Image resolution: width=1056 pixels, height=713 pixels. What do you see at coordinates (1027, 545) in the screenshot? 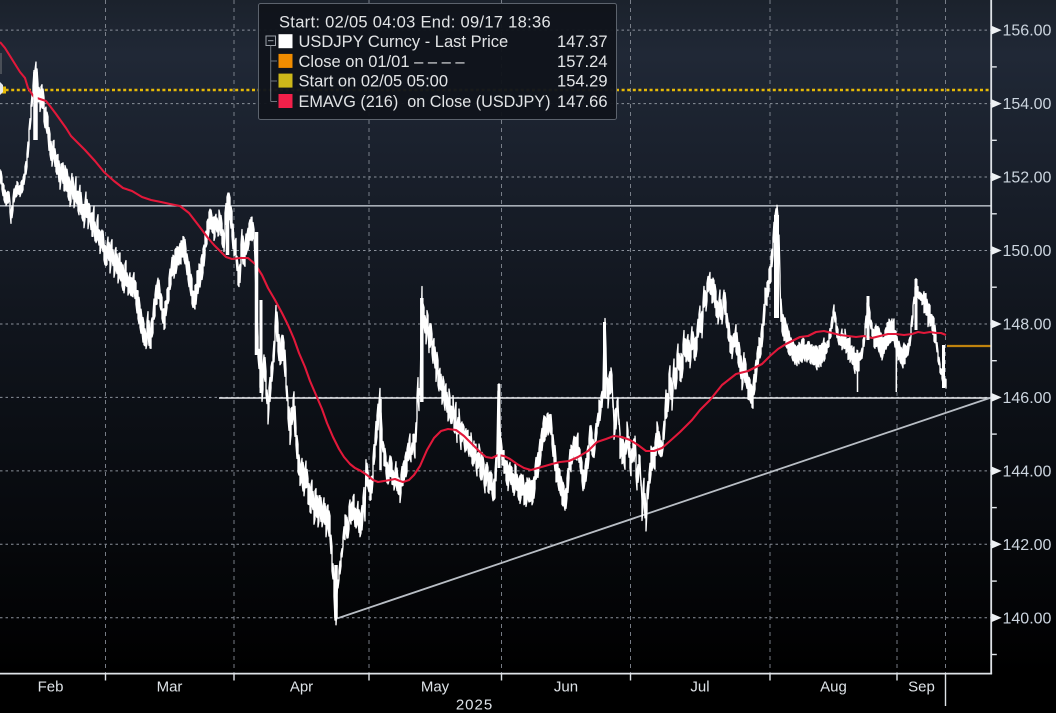
I see `svg-text: 142.00` at bounding box center [1027, 545].